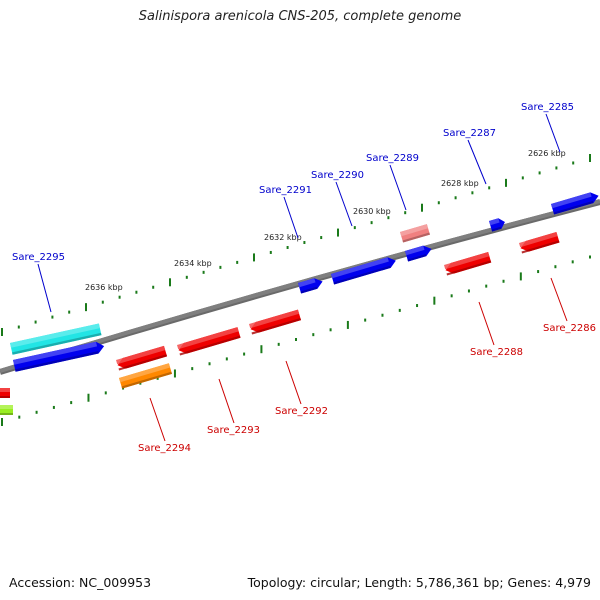  What do you see at coordinates (285, 190) in the screenshot?
I see `svg-text: Sare_2291` at bounding box center [285, 190].